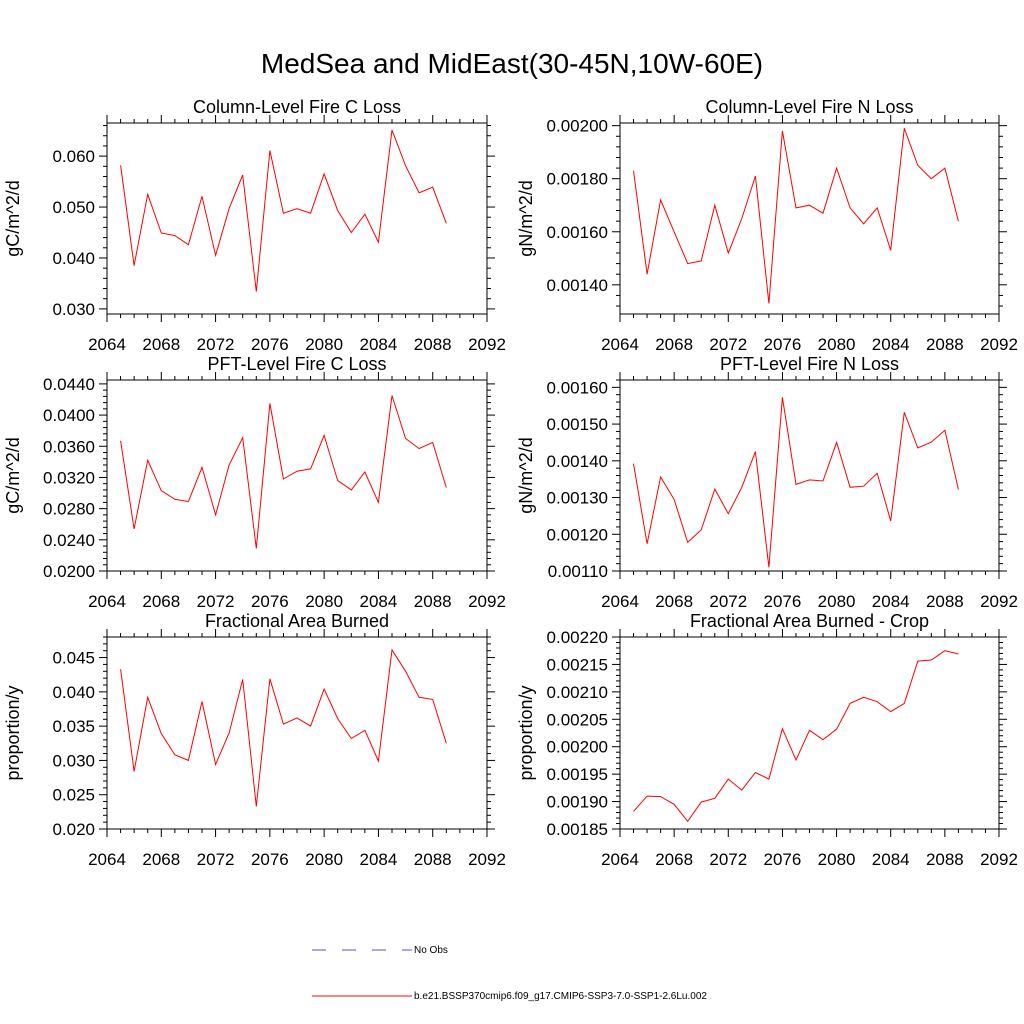  Describe the element at coordinates (73, 207) in the screenshot. I see `y-tick-label: 0.050` at that location.